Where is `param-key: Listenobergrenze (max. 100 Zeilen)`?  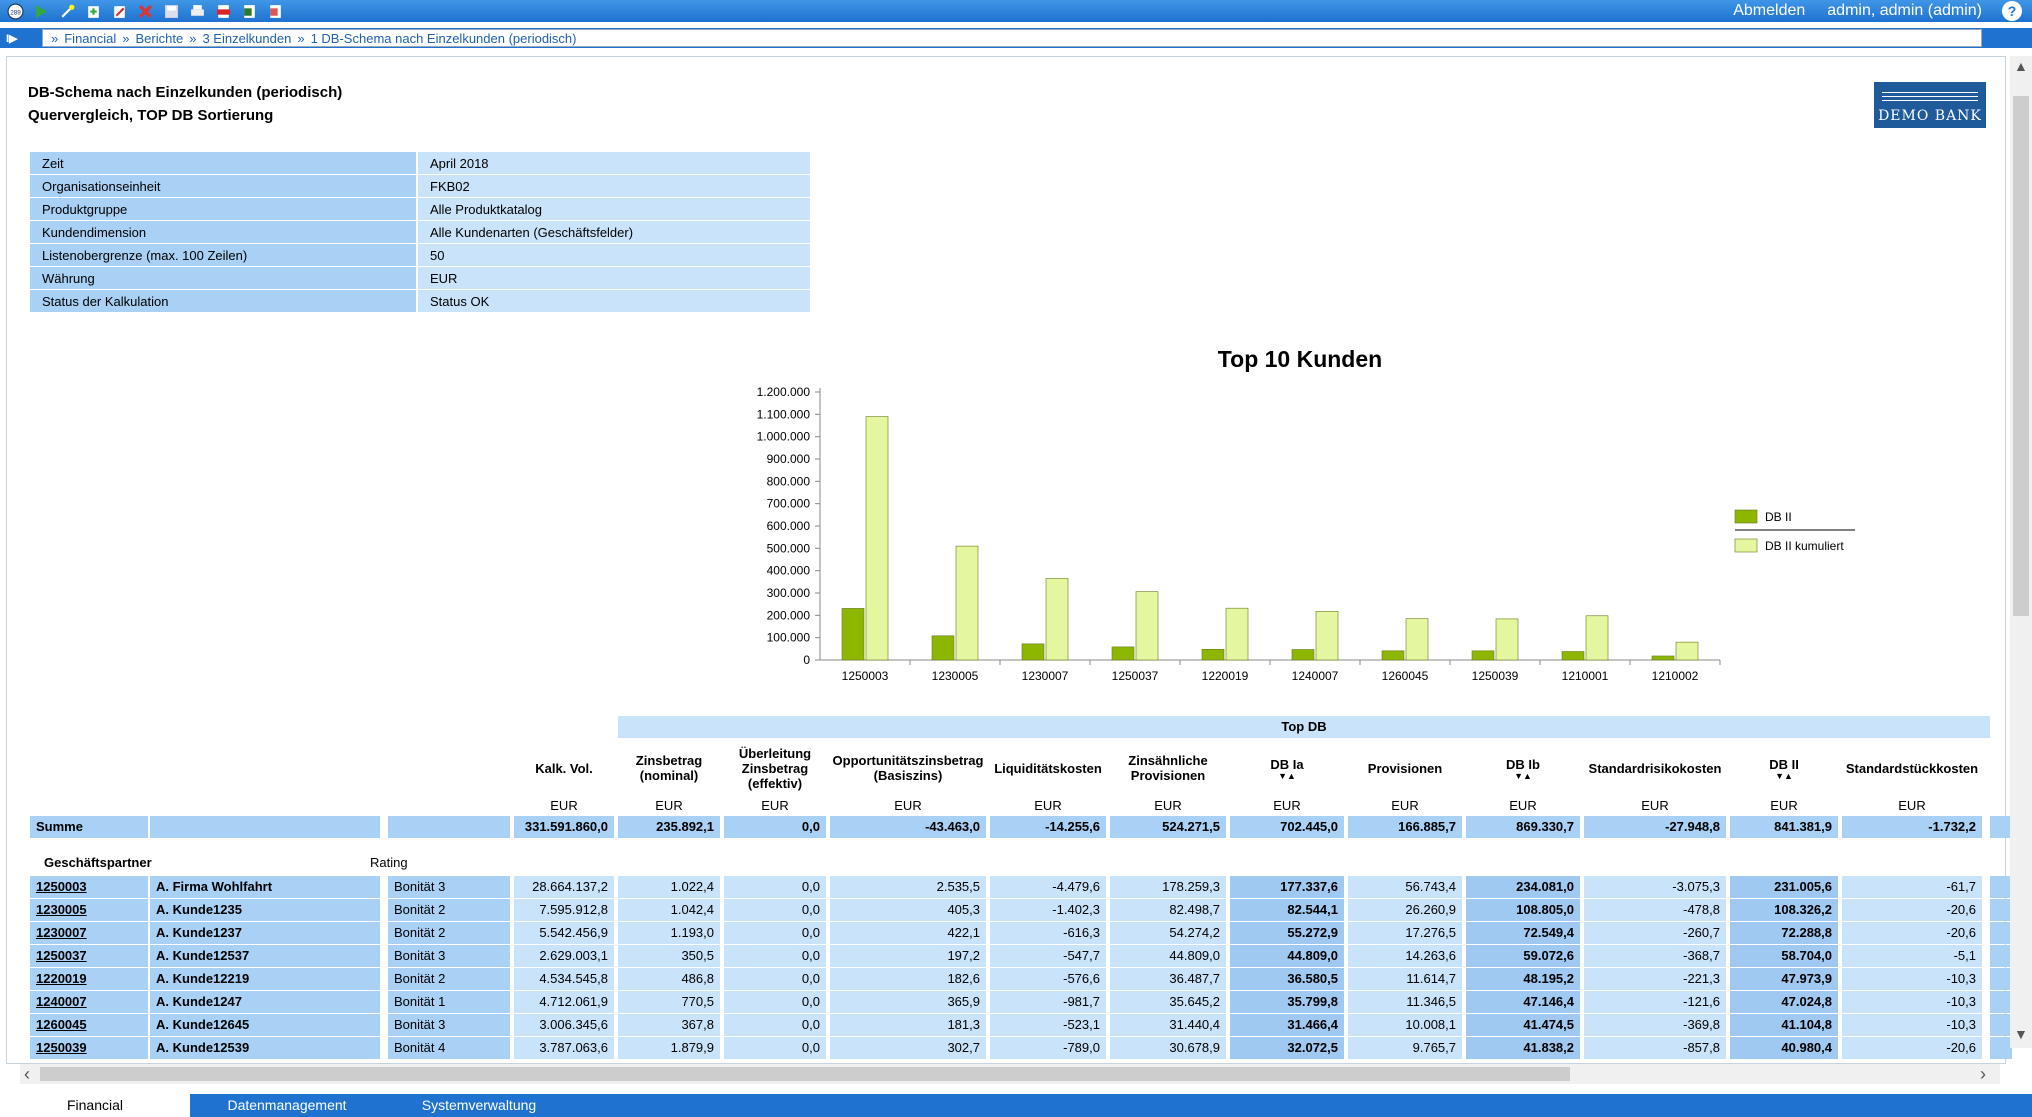
param-key: Listenobergrenze (max. 100 Zeilen) is located at coordinates (223, 255).